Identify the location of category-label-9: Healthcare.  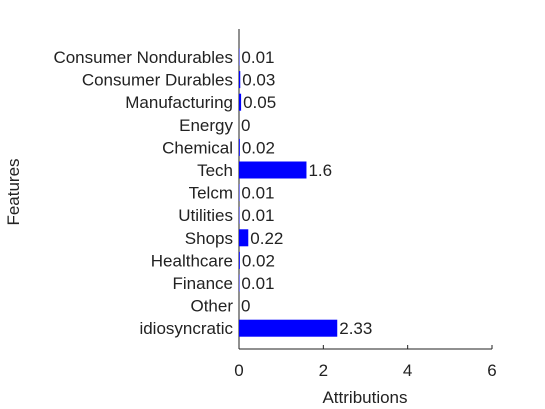
(192, 260).